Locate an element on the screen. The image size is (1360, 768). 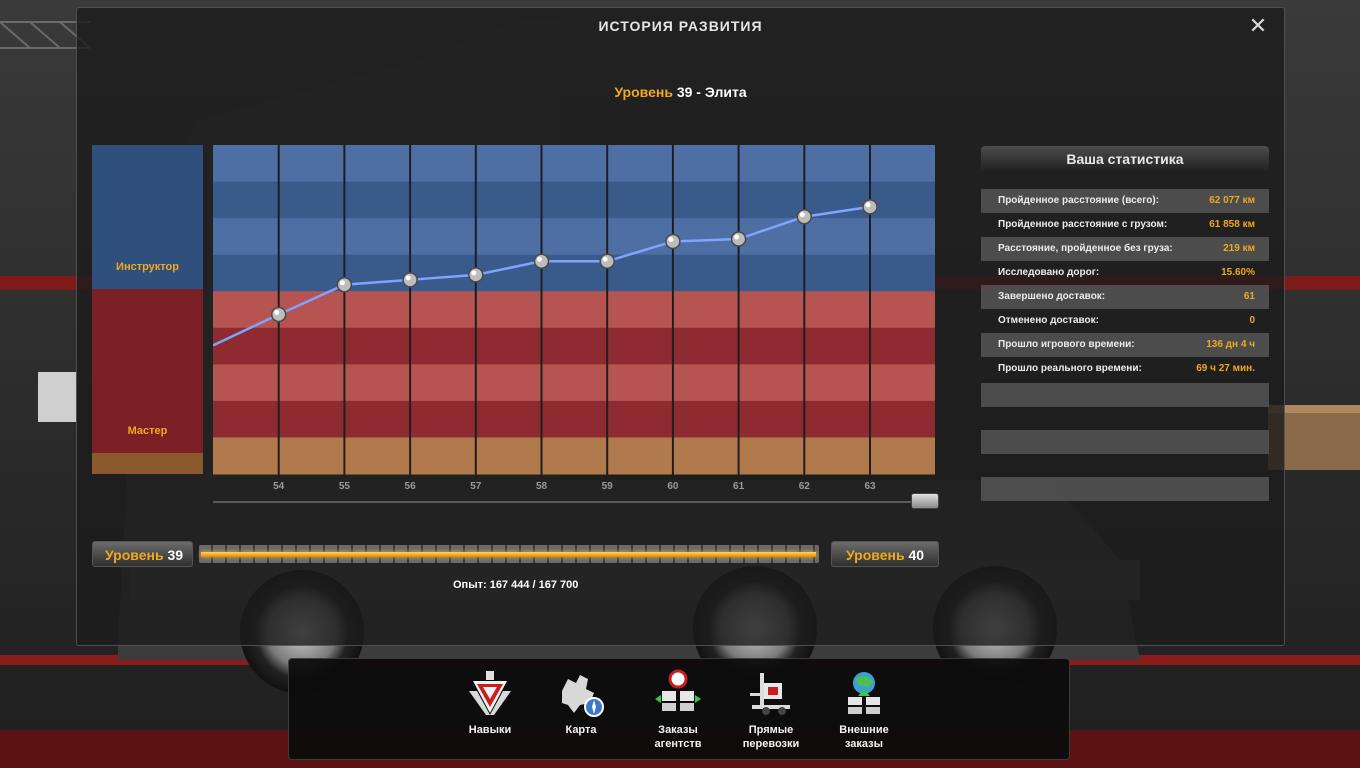
close-button: ✕ is located at coordinates (1258, 26).